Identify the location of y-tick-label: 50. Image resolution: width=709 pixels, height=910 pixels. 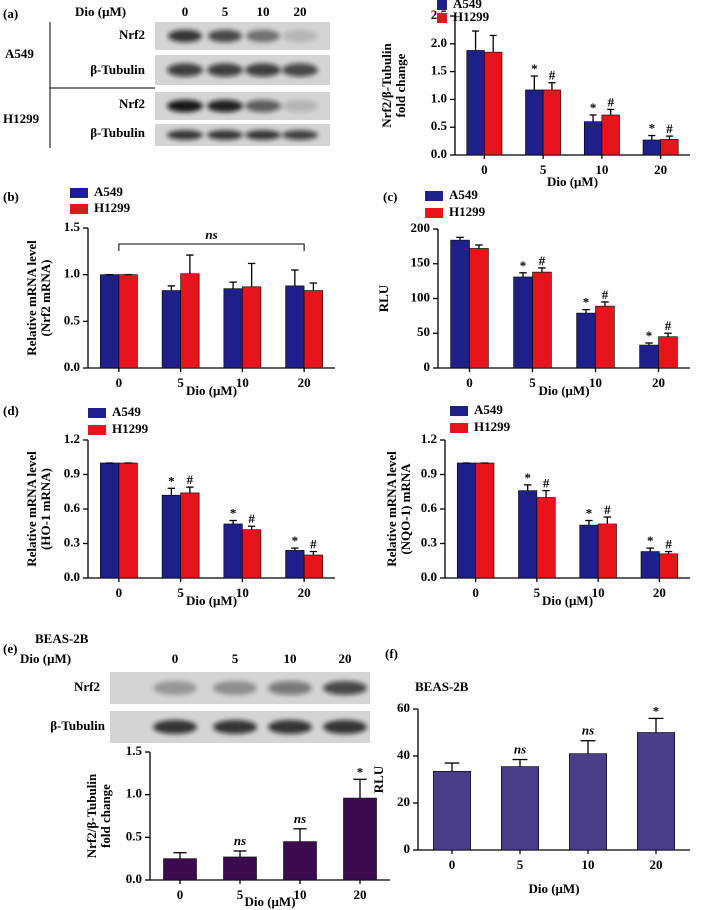
(423, 331).